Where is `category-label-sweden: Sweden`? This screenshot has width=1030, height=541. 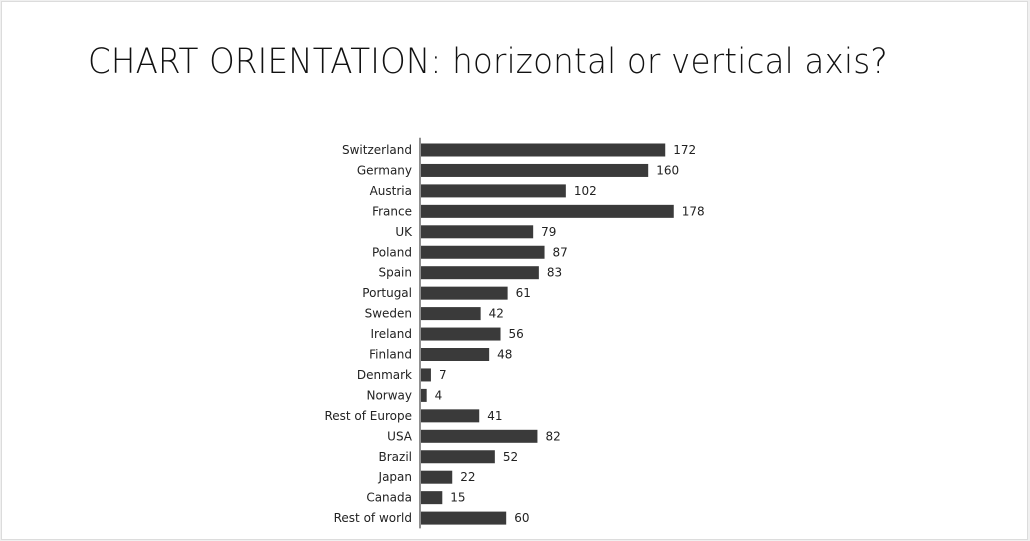
category-label-sweden: Sweden is located at coordinates (388, 314).